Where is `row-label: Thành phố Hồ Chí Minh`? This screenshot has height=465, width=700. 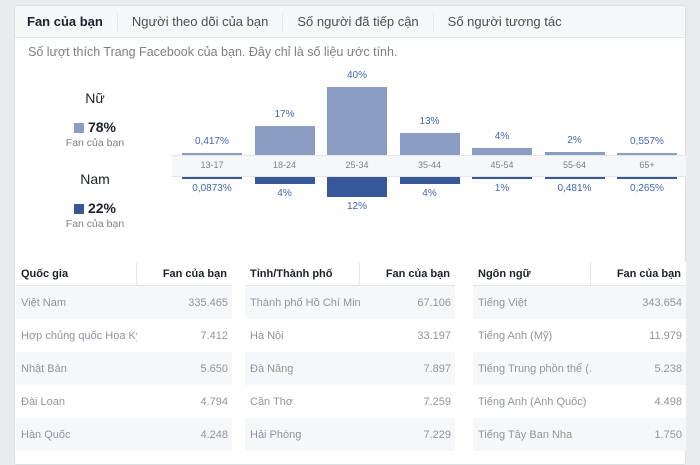
row-label: Thành phố Hồ Chí Minh is located at coordinates (305, 302).